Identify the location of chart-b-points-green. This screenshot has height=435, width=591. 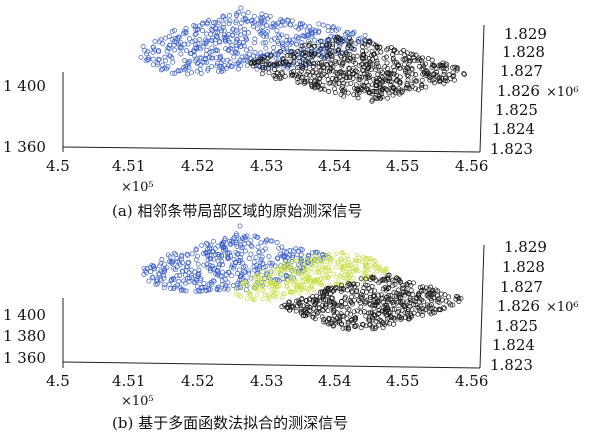
(312, 276).